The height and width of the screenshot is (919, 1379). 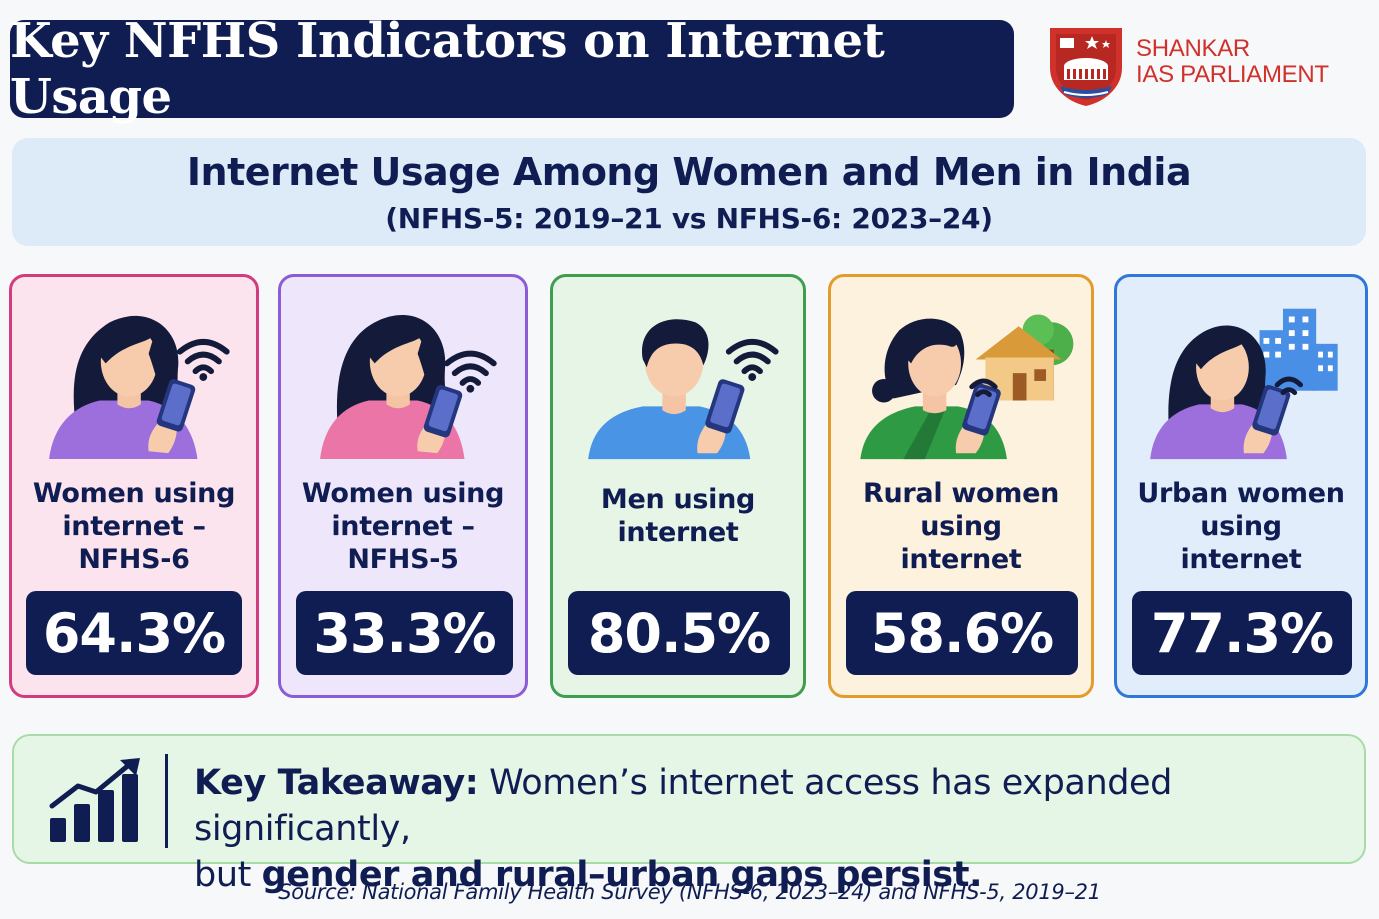 I want to click on man-phone-icon, so click(x=683, y=389).